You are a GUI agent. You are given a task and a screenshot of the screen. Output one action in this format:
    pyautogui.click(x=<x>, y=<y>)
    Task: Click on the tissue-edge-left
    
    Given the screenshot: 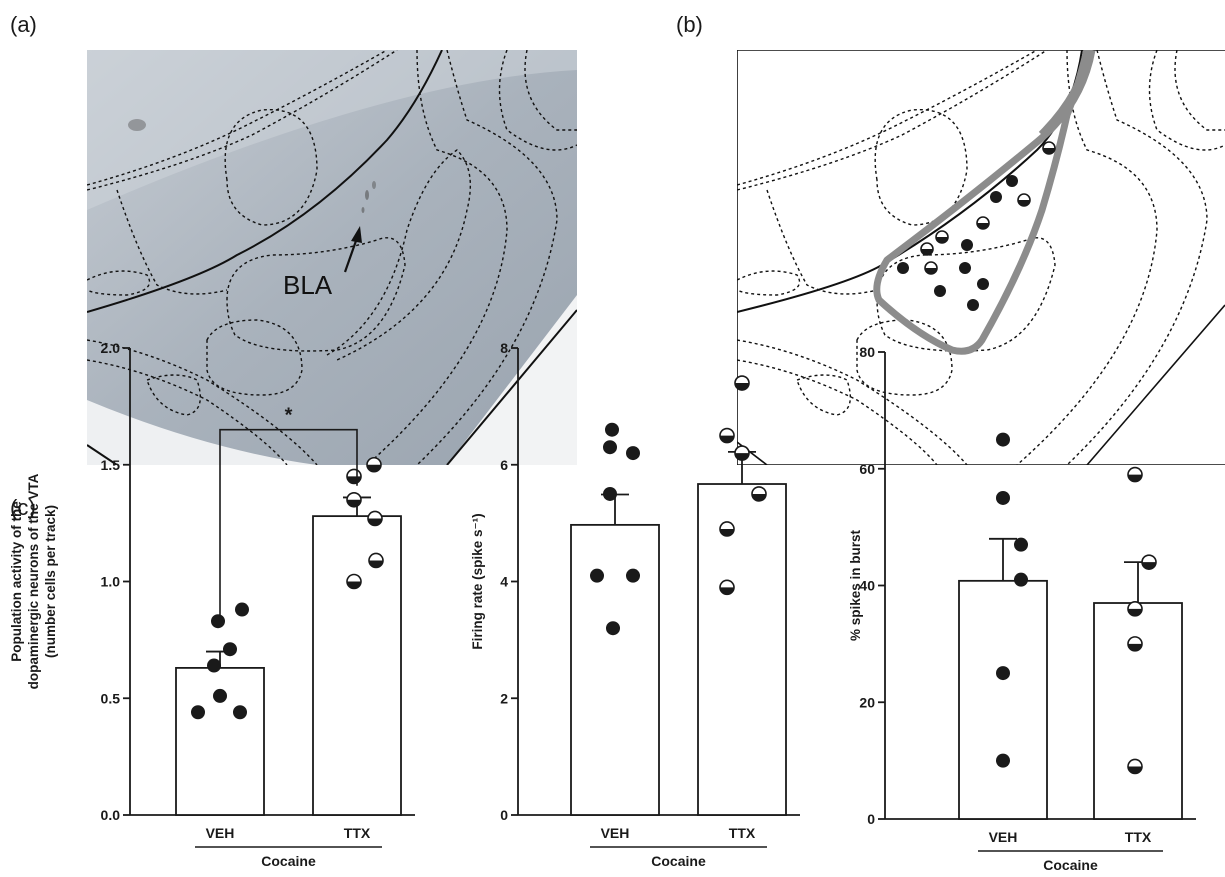 What is the action you would take?
    pyautogui.click(x=202, y=432)
    